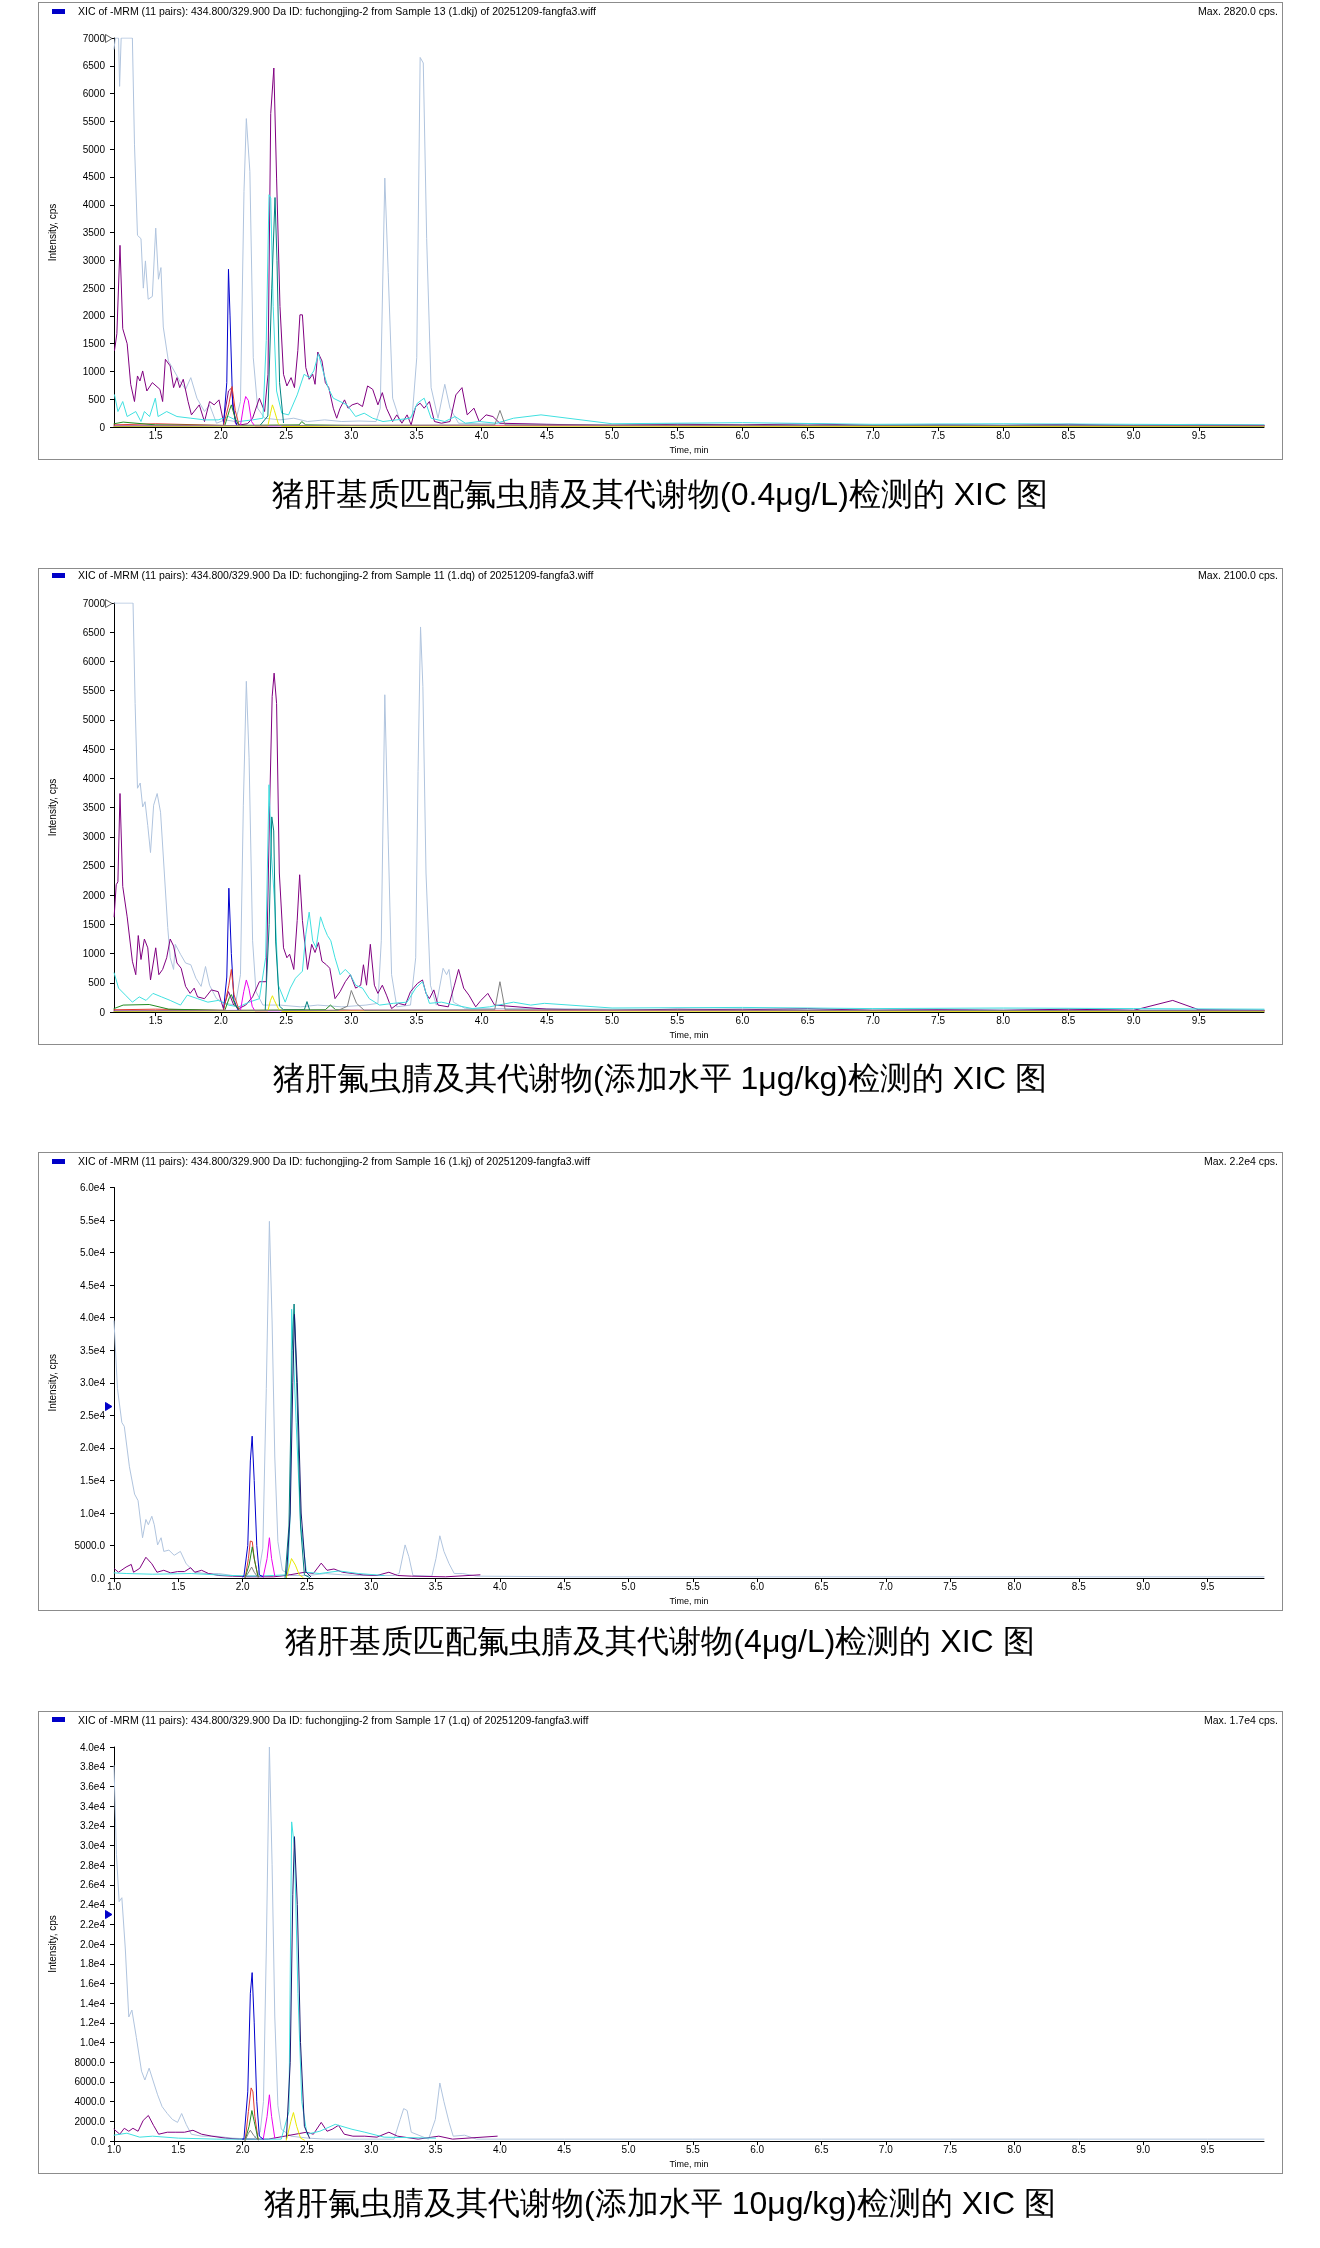  What do you see at coordinates (92, 1253) in the screenshot?
I see `y-tick-label: 5.0e4` at bounding box center [92, 1253].